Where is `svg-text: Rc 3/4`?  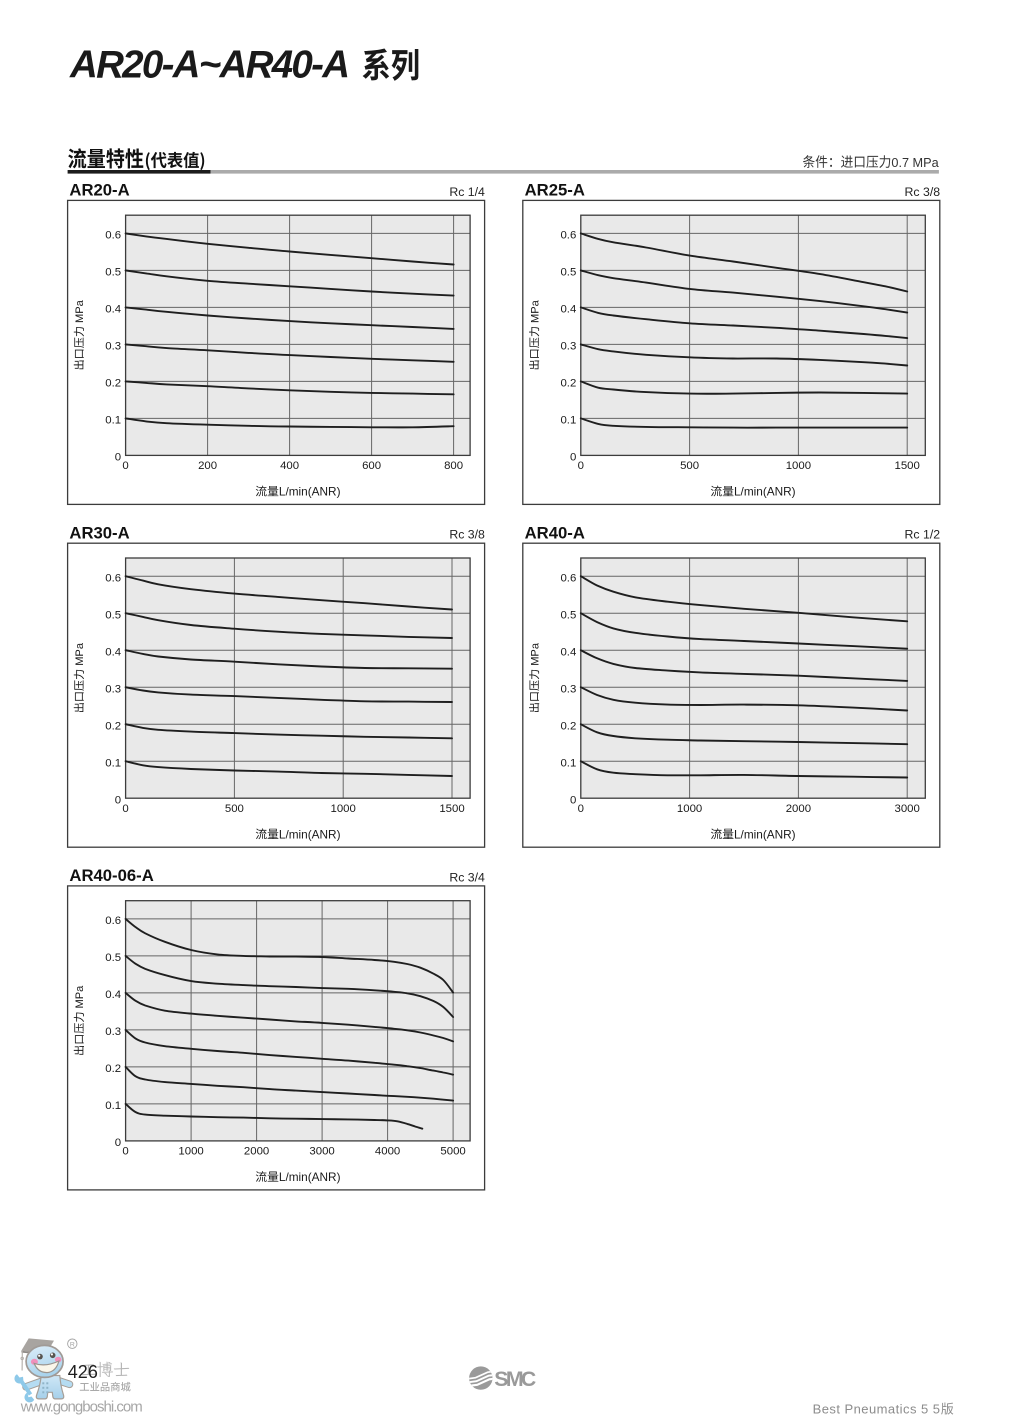 svg-text: Rc 3/4 is located at coordinates (467, 877).